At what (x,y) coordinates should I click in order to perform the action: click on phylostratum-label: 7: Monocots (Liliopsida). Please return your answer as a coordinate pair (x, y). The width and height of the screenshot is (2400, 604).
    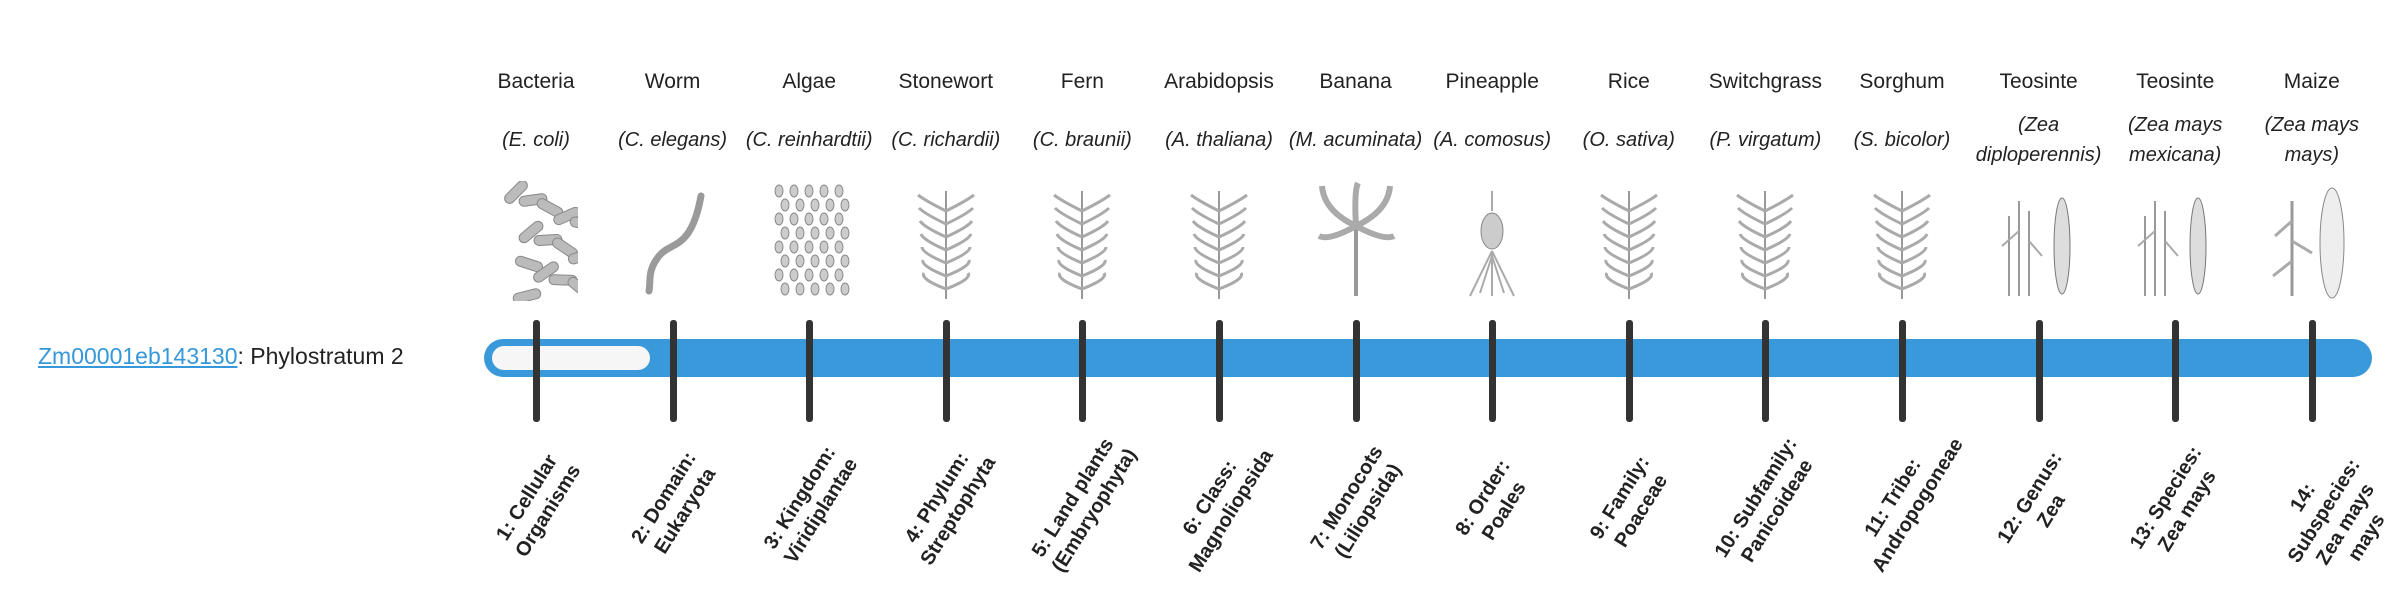
    Looking at the image, I should click on (1356, 502).